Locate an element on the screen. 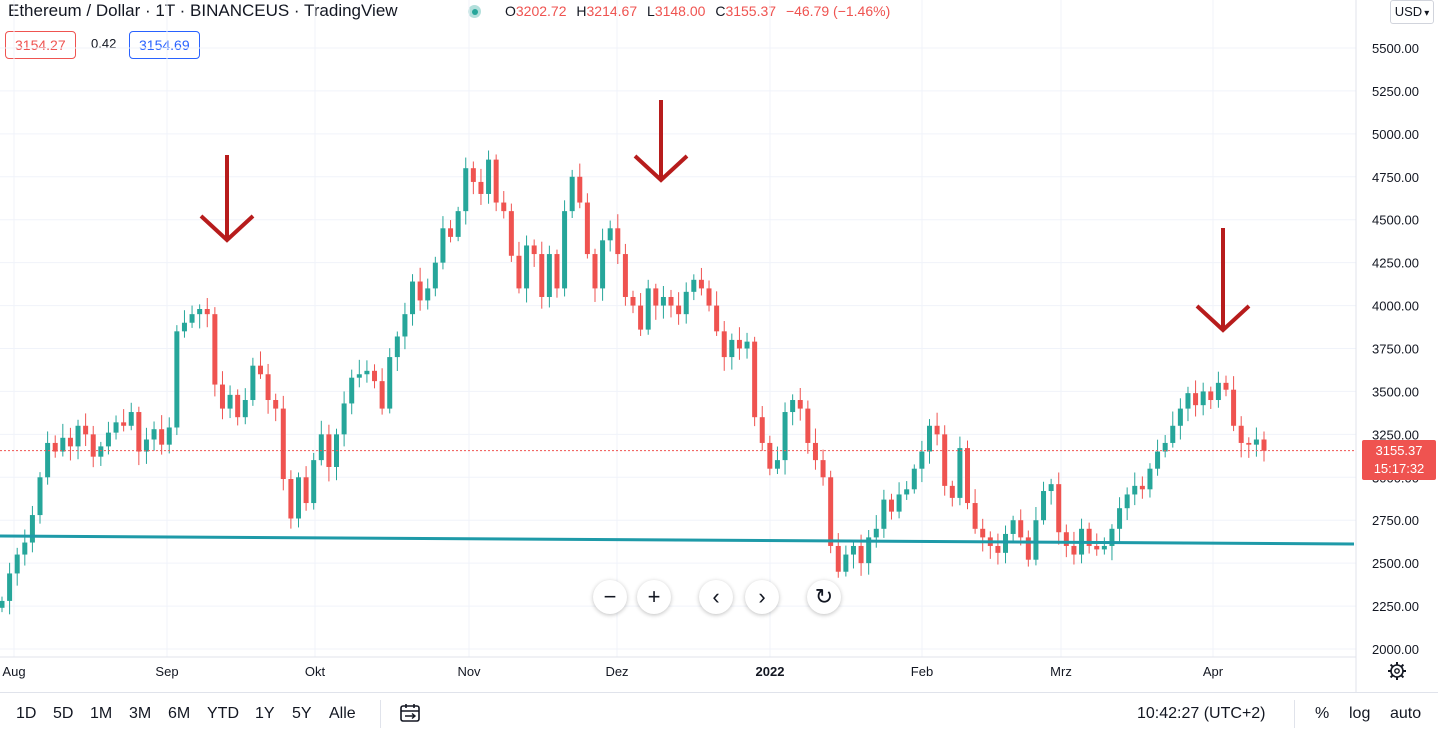 The width and height of the screenshot is (1438, 738). support-trendline is located at coordinates (677, 540).